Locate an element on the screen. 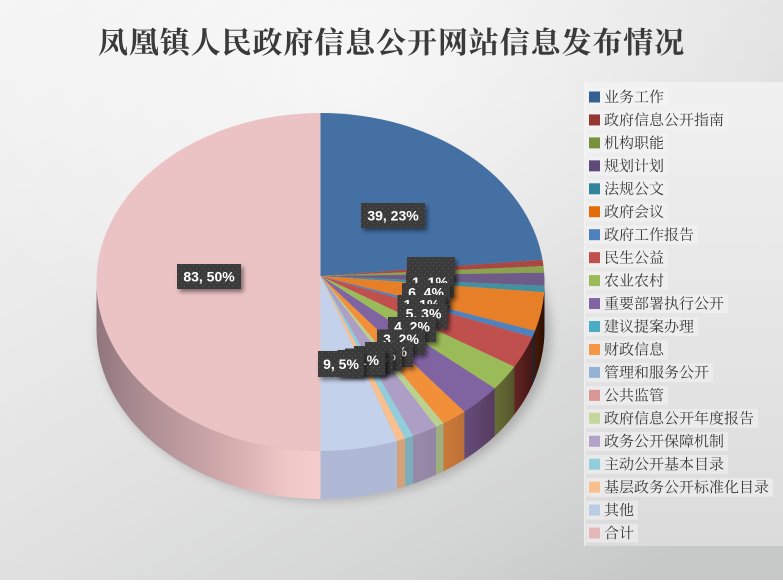 The image size is (783, 585). svg-text: 39, 23% is located at coordinates (393, 215).